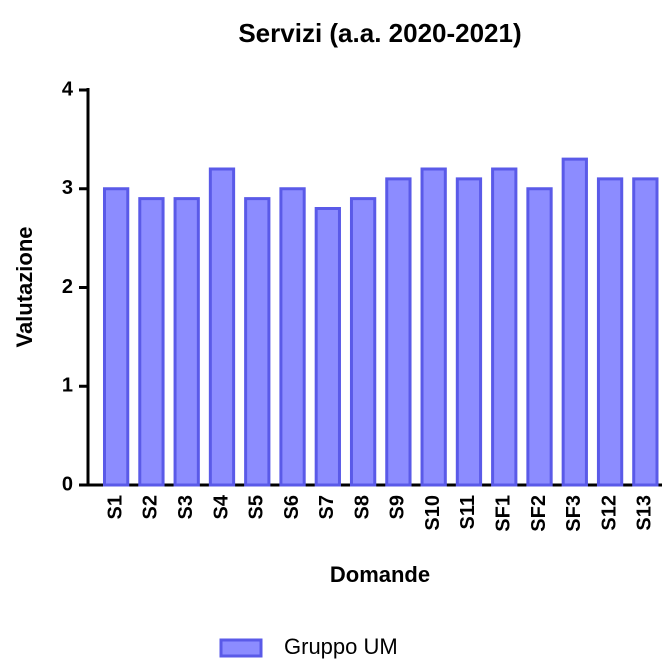 The width and height of the screenshot is (671, 666). I want to click on y-tick-label: 1, so click(67, 386).